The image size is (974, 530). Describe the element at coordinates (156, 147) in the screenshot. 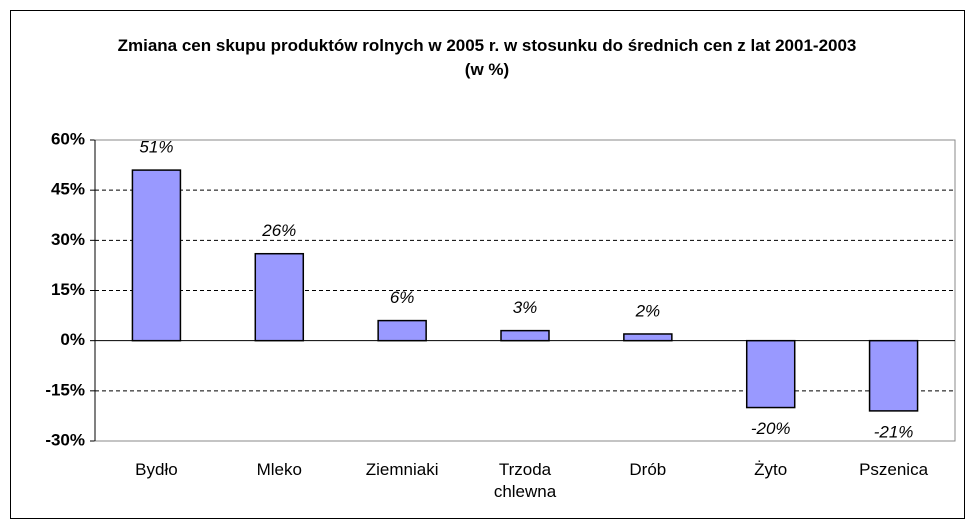

I see `data-label: 51%` at that location.